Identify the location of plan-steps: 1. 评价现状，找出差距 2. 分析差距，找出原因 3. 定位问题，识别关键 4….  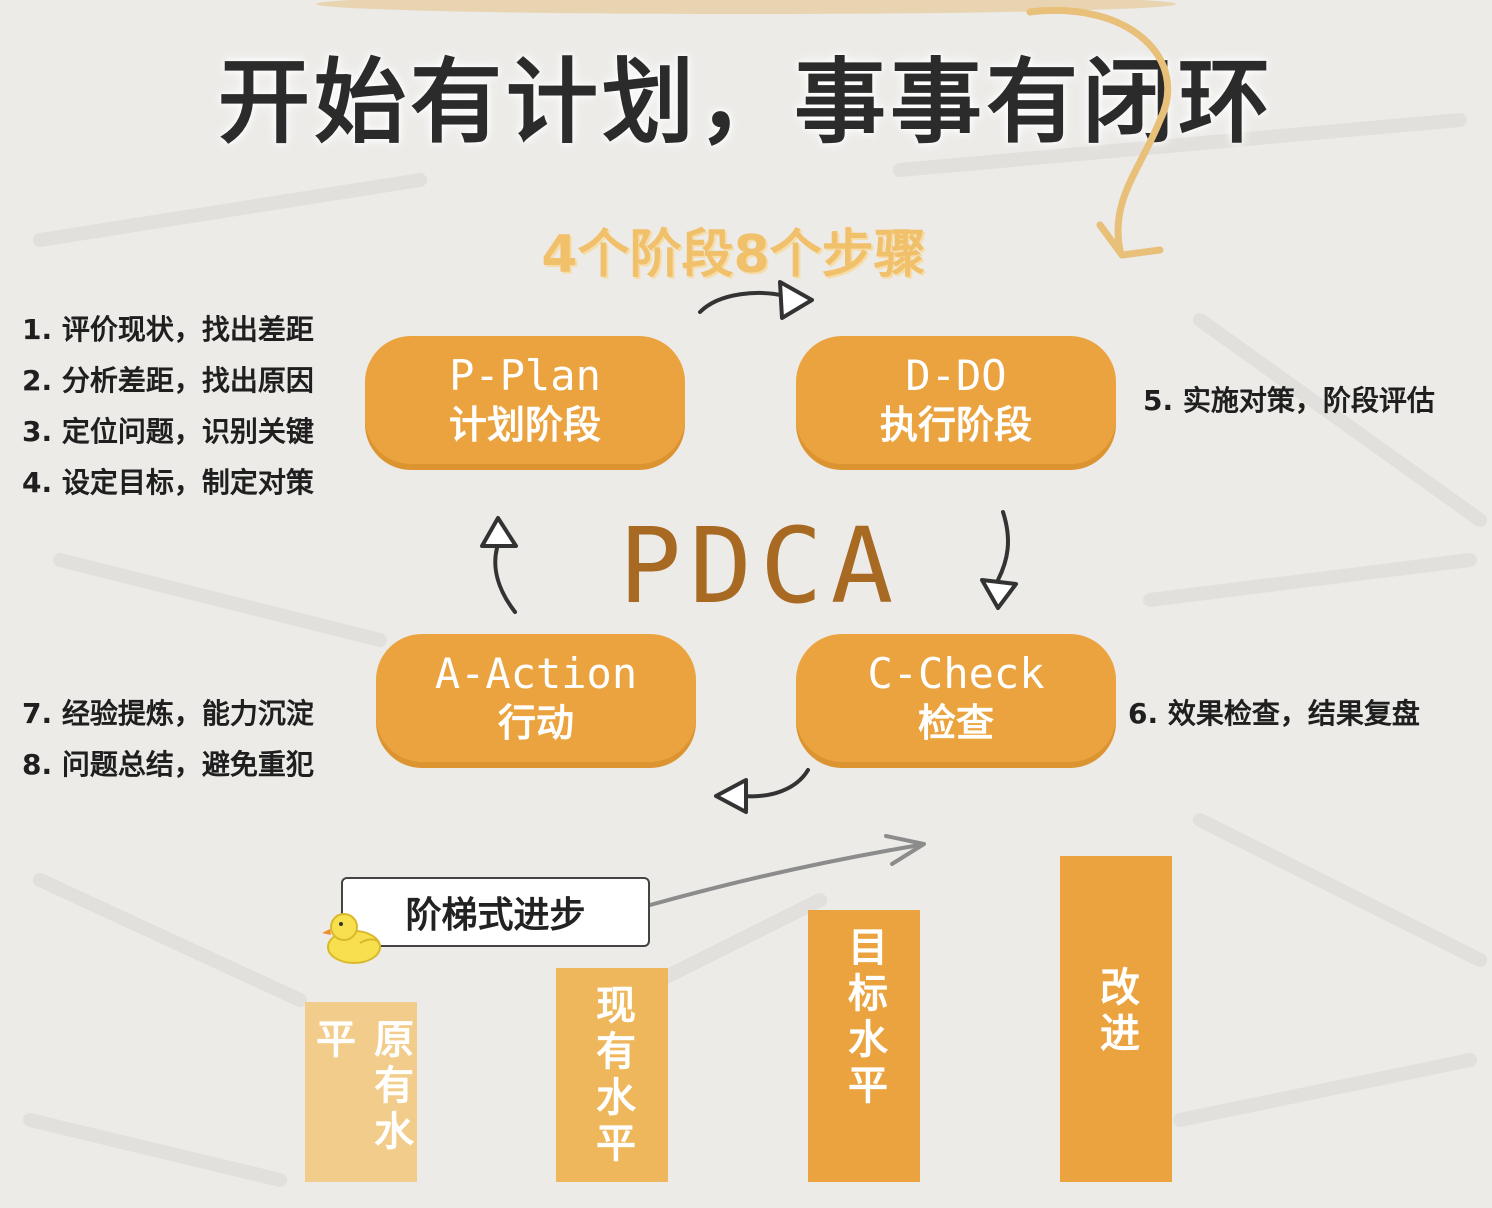
(168, 406).